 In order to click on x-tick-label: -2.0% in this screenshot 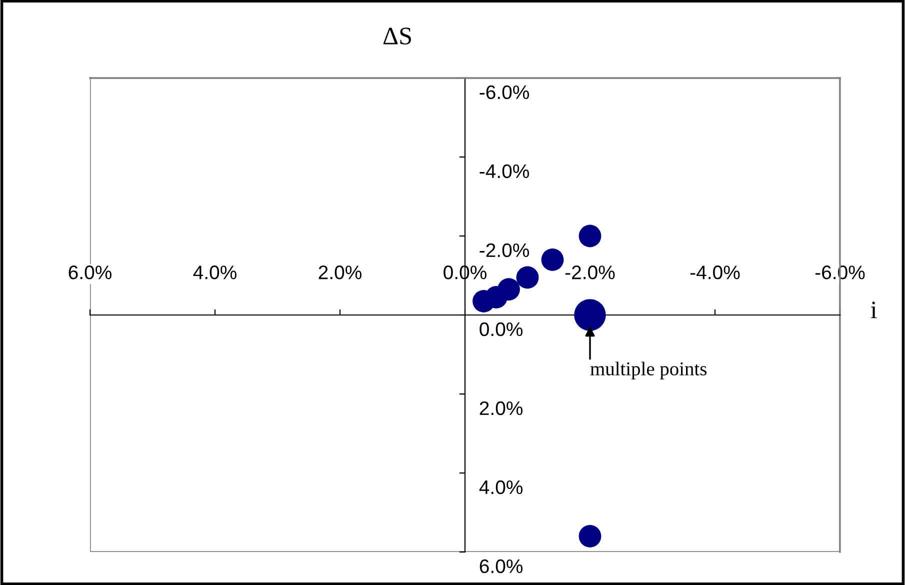, I will do `click(590, 273)`.